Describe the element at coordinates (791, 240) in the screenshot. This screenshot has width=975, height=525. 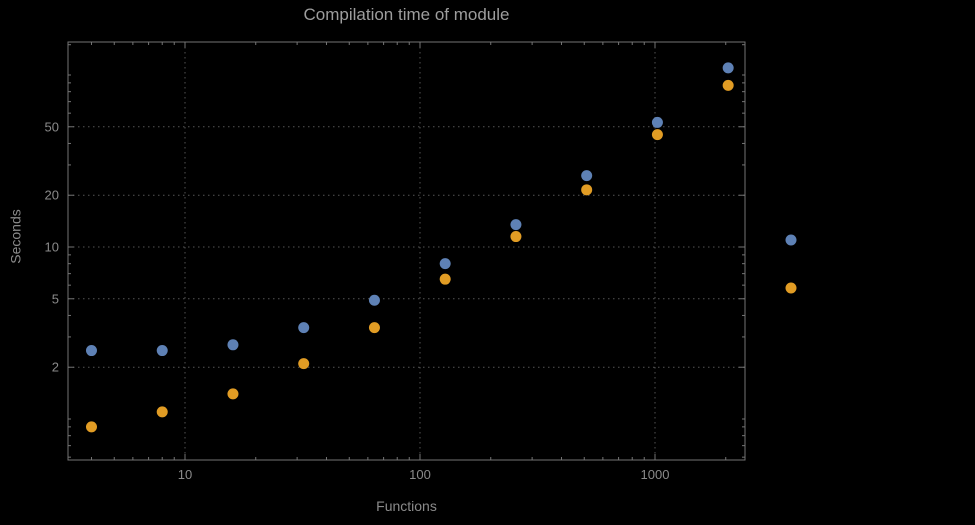
I see `legend-marker-blue-series` at that location.